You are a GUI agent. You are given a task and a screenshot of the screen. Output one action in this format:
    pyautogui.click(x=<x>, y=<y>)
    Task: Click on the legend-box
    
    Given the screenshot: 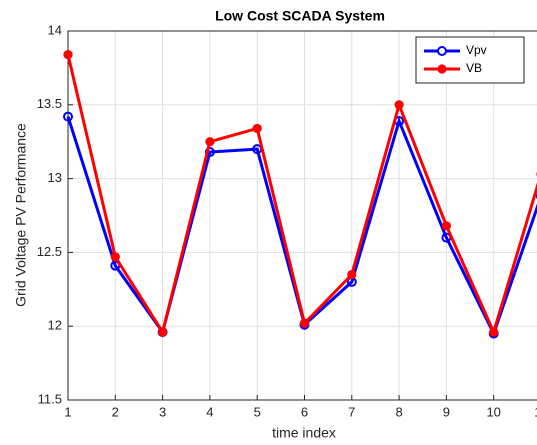 What is the action you would take?
    pyautogui.click(x=470, y=60)
    